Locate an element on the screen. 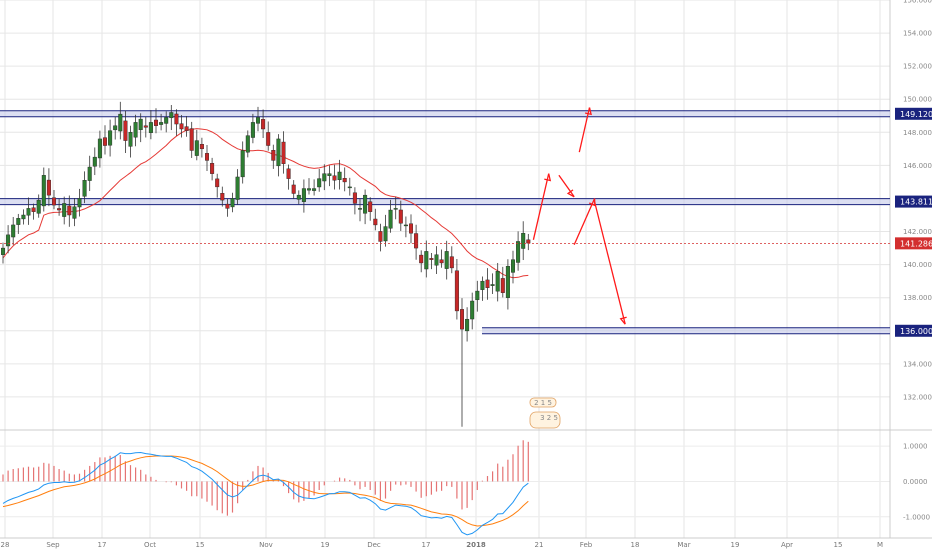 The height and width of the screenshot is (550, 932). x-tick-16: 15 is located at coordinates (838, 545).